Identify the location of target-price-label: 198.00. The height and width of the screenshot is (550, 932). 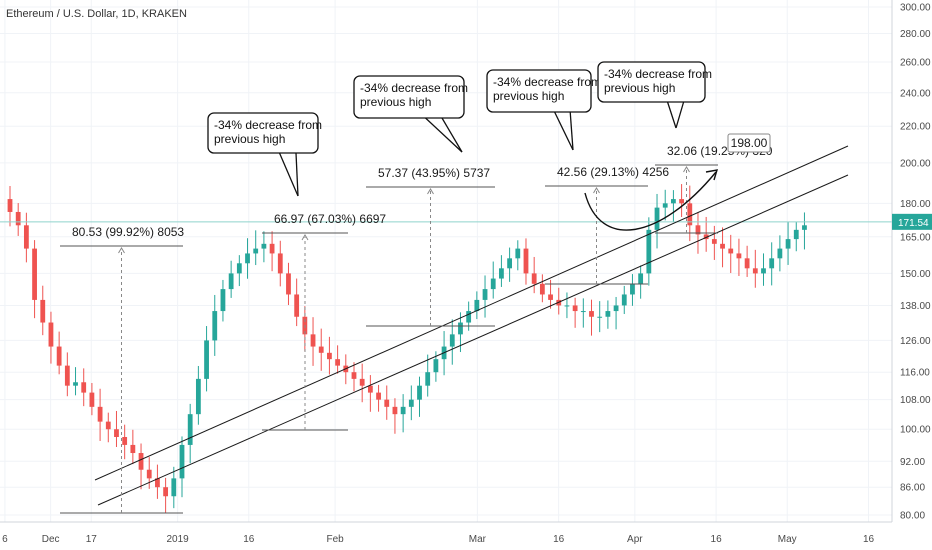
(749, 143).